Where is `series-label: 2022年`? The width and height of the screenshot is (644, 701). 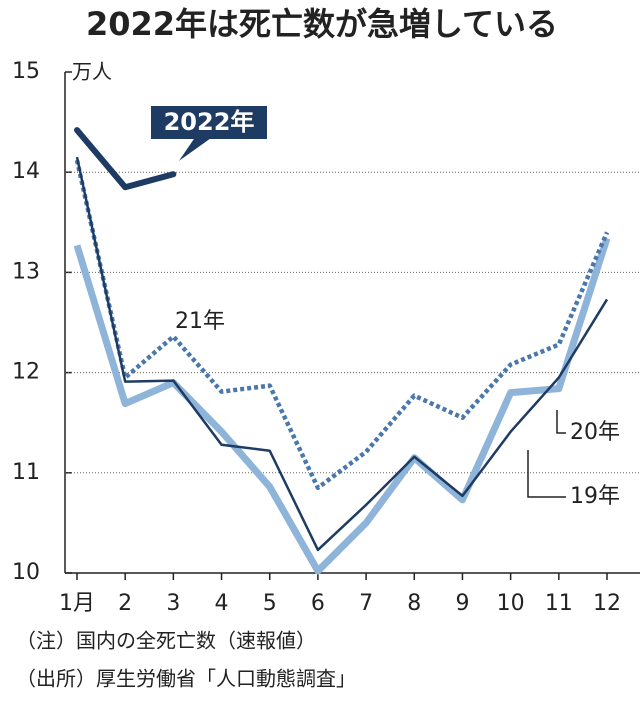
series-label: 2022年 is located at coordinates (209, 122).